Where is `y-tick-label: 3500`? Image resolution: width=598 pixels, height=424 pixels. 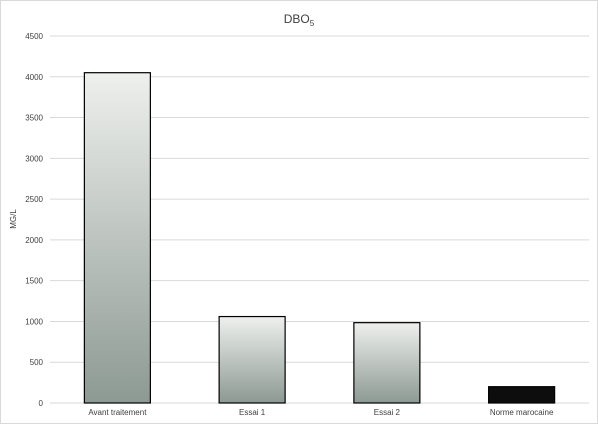
y-tick-label: 3500 is located at coordinates (34, 118).